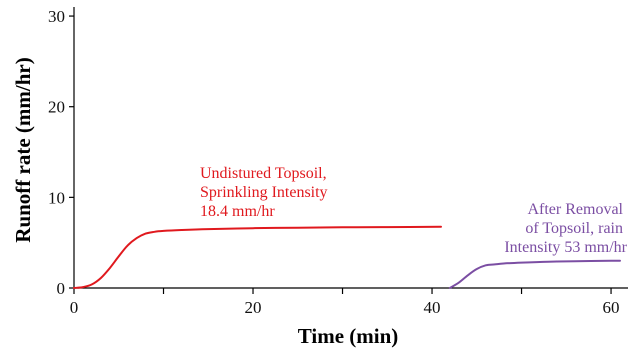 Image resolution: width=643 pixels, height=353 pixels. What do you see at coordinates (56, 16) in the screenshot?
I see `y-tick-label: 30` at bounding box center [56, 16].